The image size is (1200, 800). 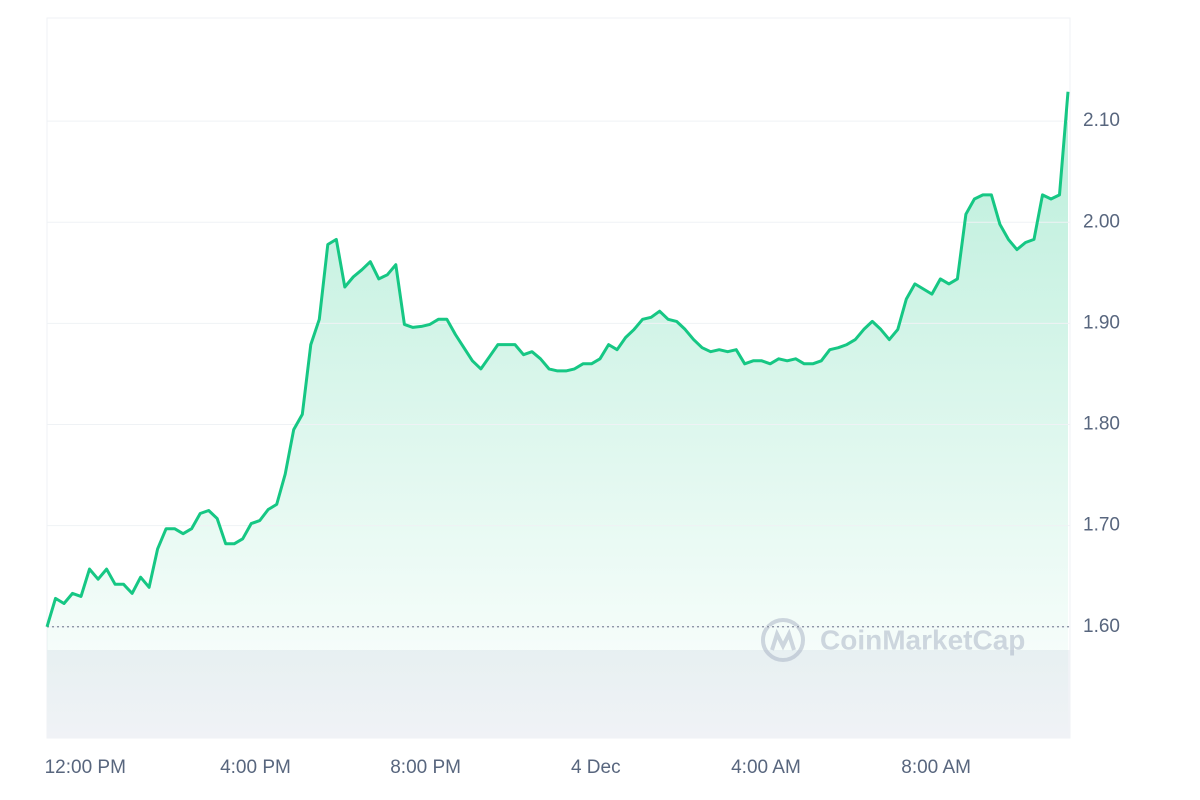 I want to click on watermark-logo-mark, so click(x=783, y=639).